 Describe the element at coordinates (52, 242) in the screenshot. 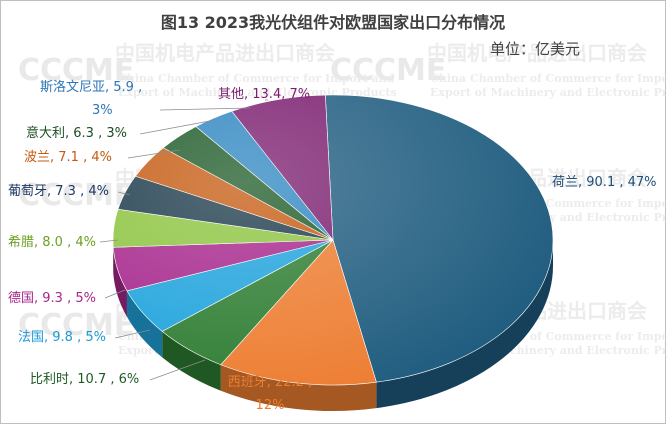

I see `slice-label: 希腊, 8.0 , 4%` at that location.